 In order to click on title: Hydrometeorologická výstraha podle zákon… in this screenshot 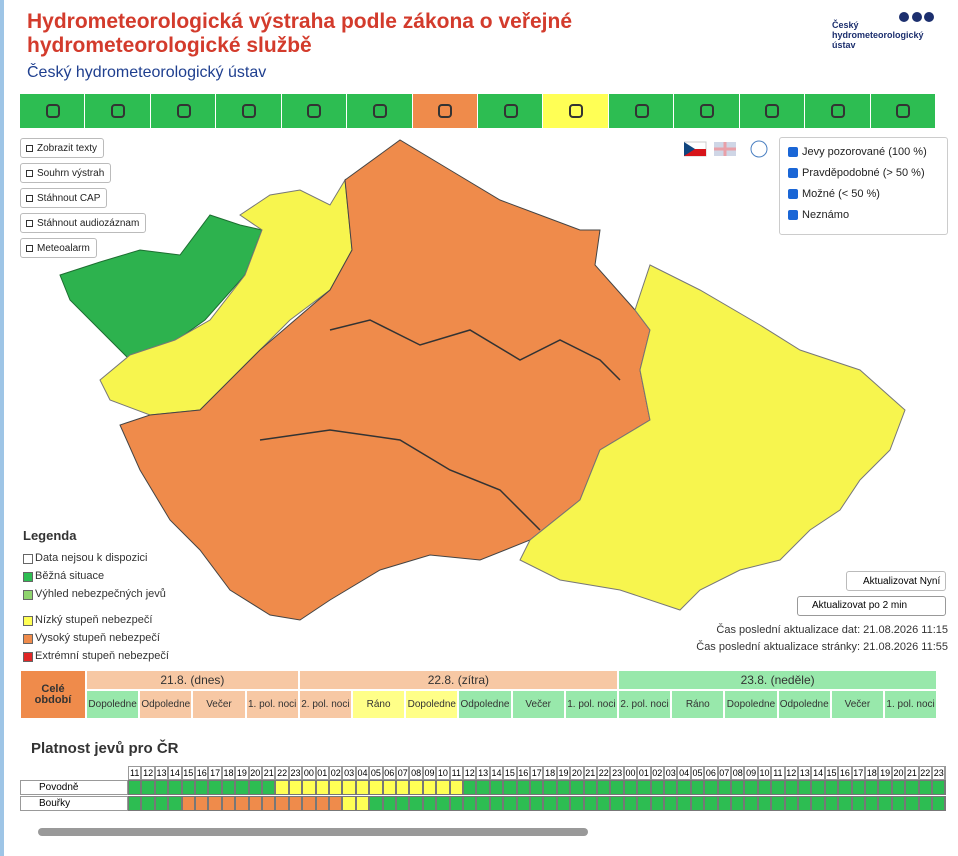, I will do `click(300, 33)`.